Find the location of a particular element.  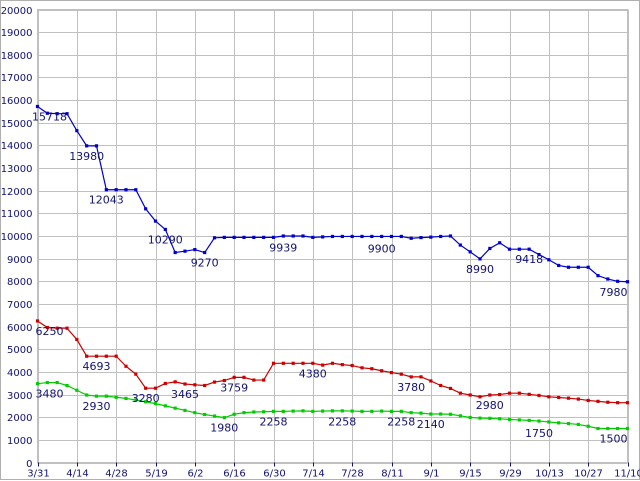

data-point-label-red: 6250 is located at coordinates (50, 331).